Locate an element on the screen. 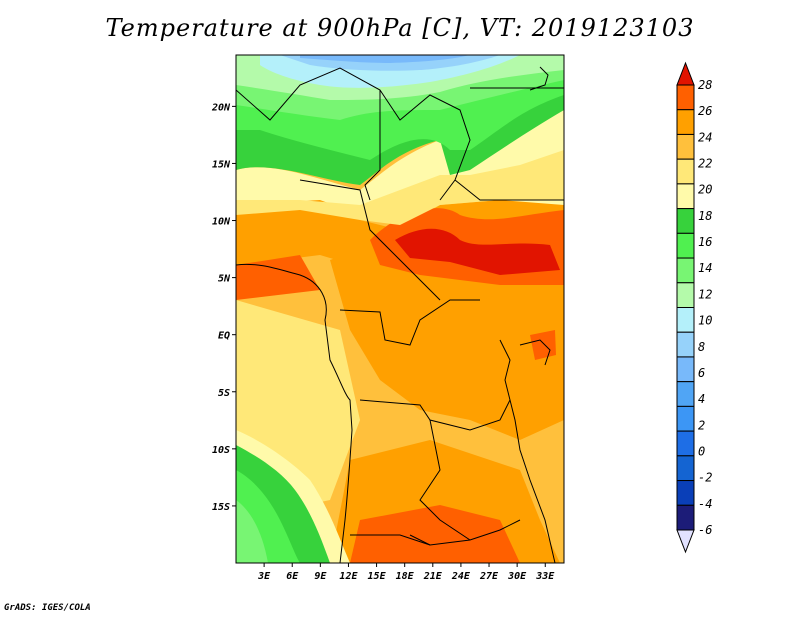 The image size is (800, 618). y-tick-label: 5N is located at coordinates (224, 279).